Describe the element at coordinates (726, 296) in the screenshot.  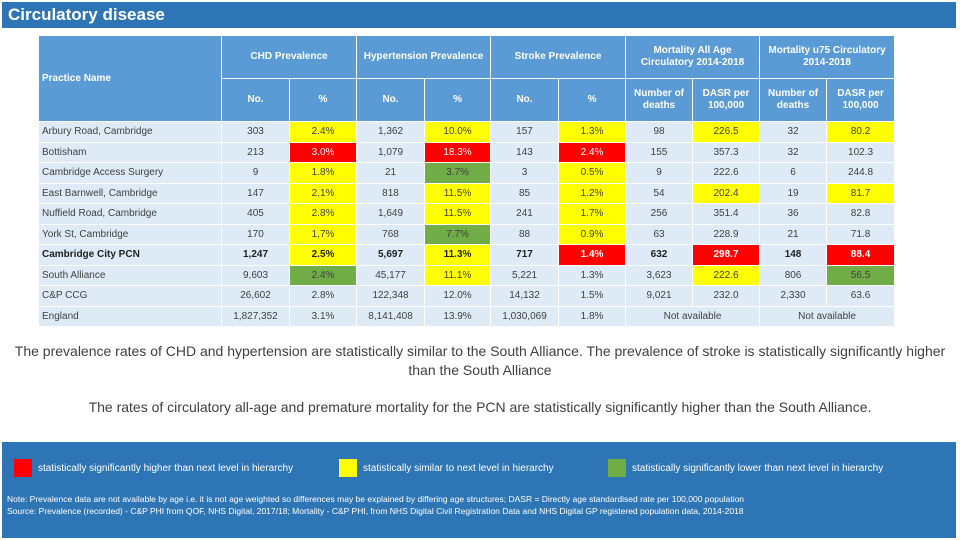
I see `table-cell: 232.0` at that location.